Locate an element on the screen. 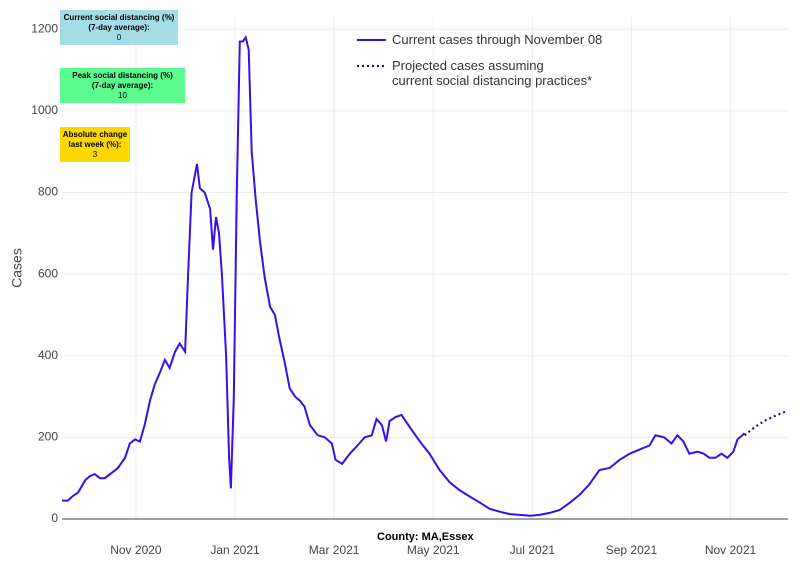 This screenshot has height=580, width=809. y-tick-label: 1200 is located at coordinates (44, 28).